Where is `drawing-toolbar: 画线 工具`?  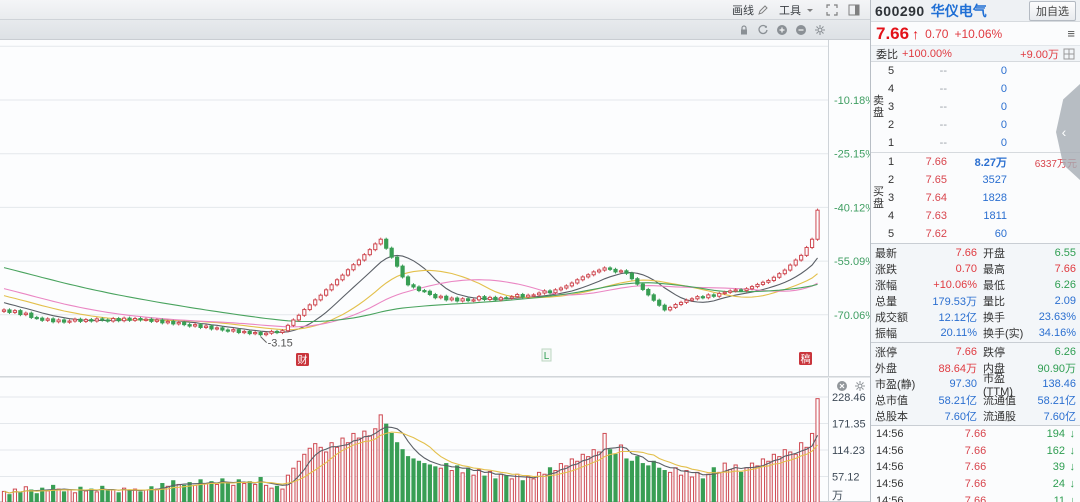
drawing-toolbar: 画线 工具 is located at coordinates (435, 10).